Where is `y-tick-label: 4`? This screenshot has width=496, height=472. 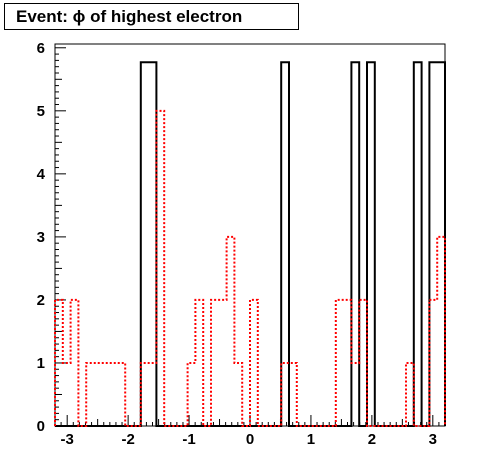
y-tick-label: 4 is located at coordinates (41, 174).